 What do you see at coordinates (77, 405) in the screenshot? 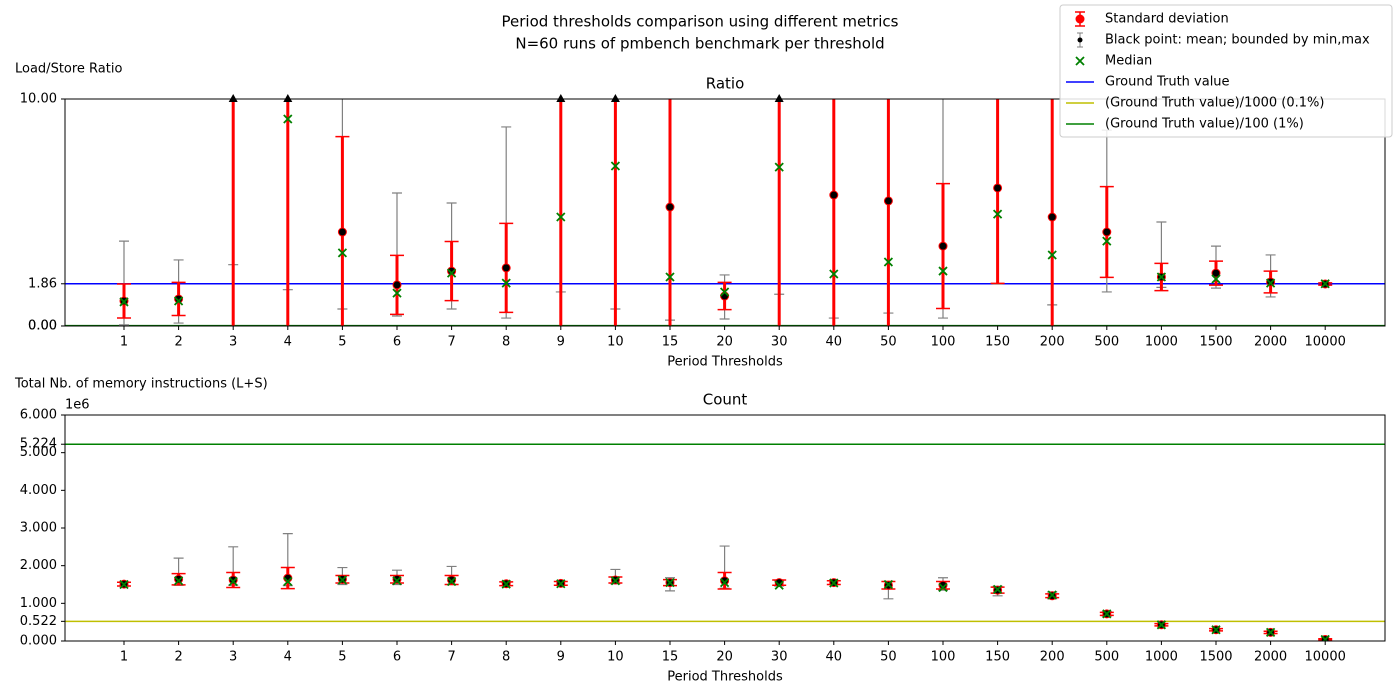
I see `offset-label: 1e6` at bounding box center [77, 405].